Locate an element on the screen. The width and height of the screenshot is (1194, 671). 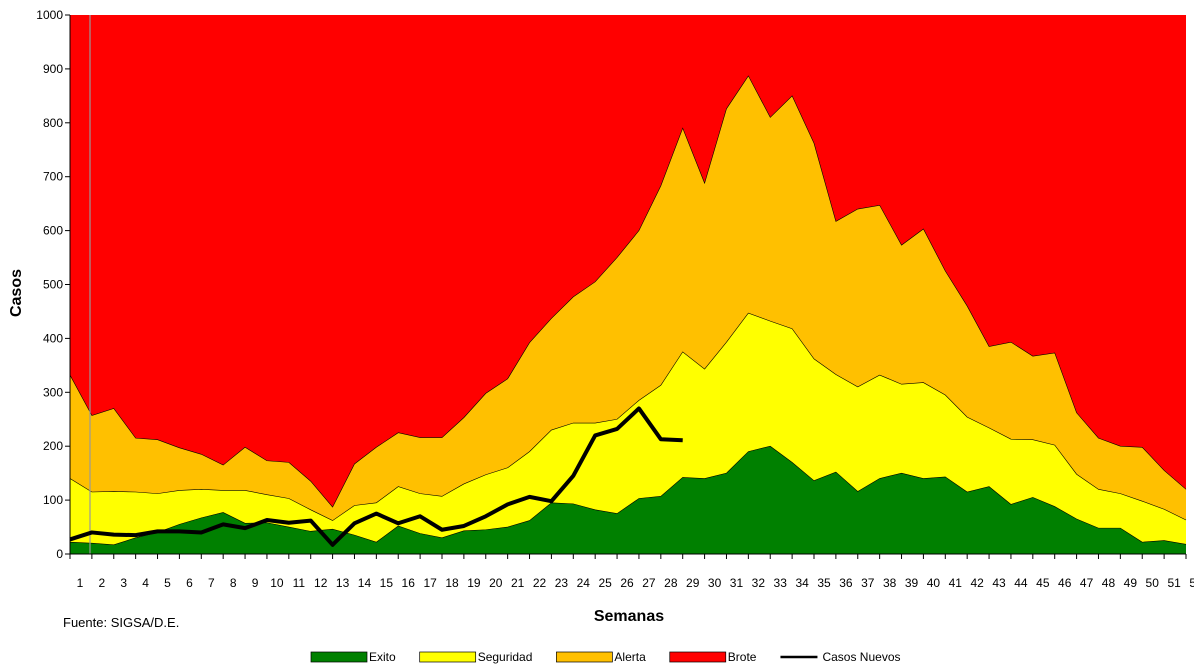
x-tick-label: 9 is located at coordinates (255, 583).